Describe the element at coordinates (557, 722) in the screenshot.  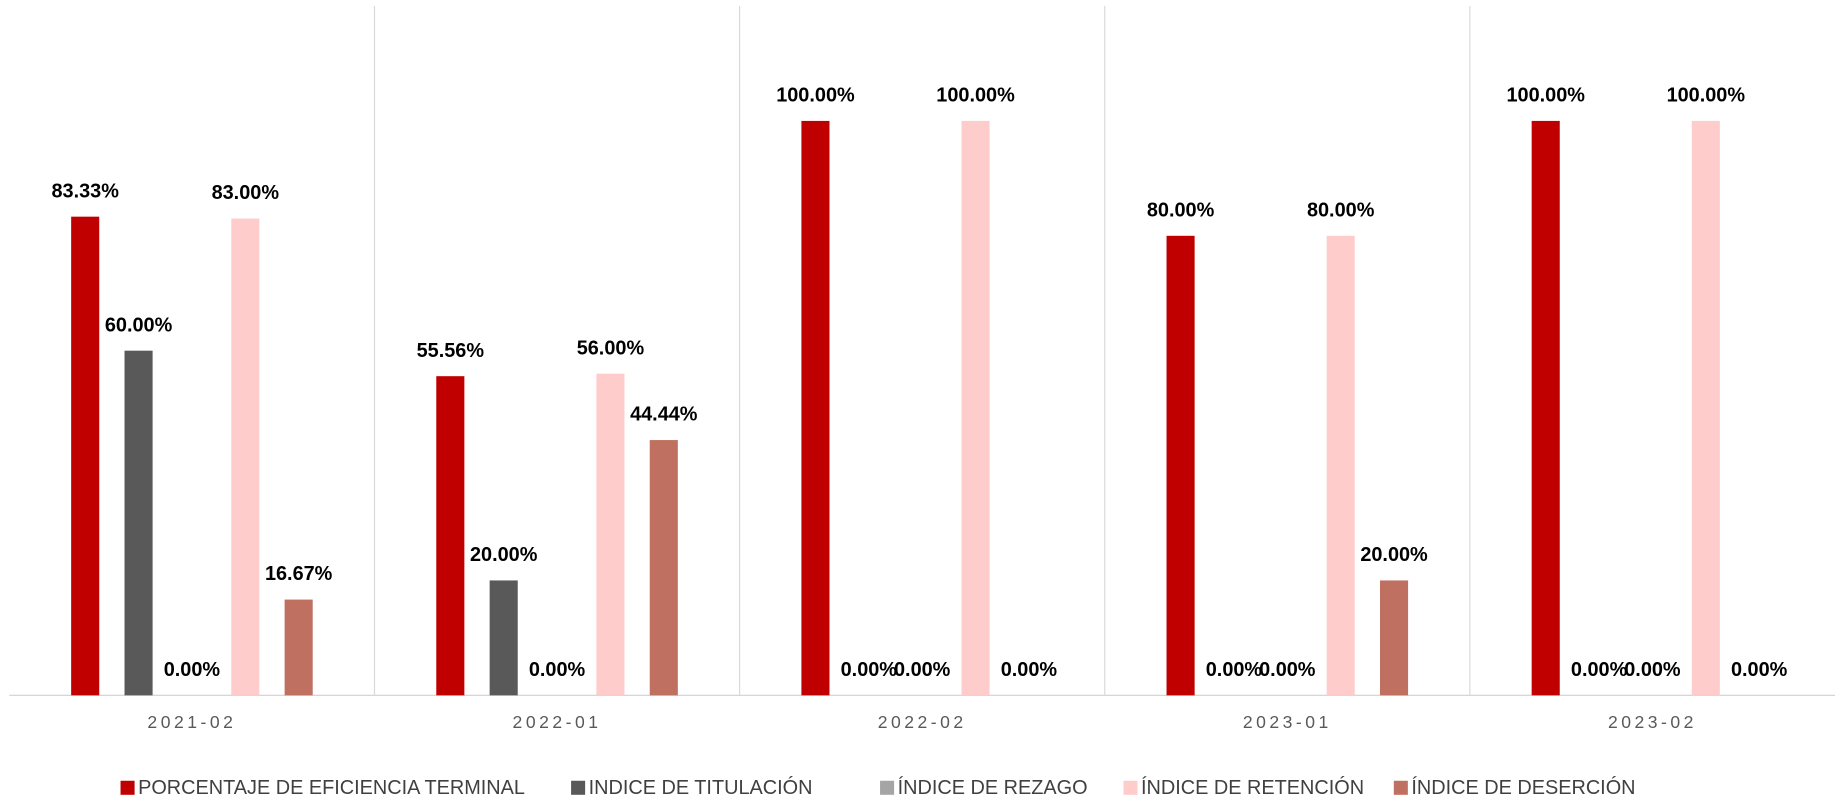
I see `x-tick-label: 2022-01` at that location.